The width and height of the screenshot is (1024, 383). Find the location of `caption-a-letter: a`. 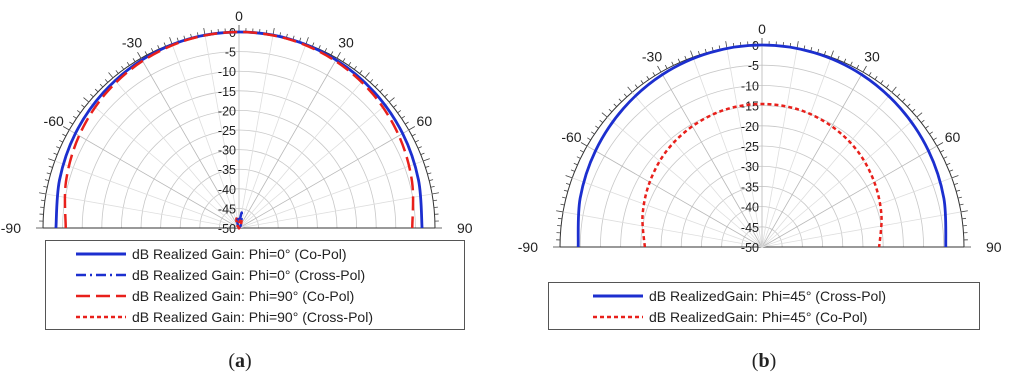

caption-a-letter: a is located at coordinates (240, 361).